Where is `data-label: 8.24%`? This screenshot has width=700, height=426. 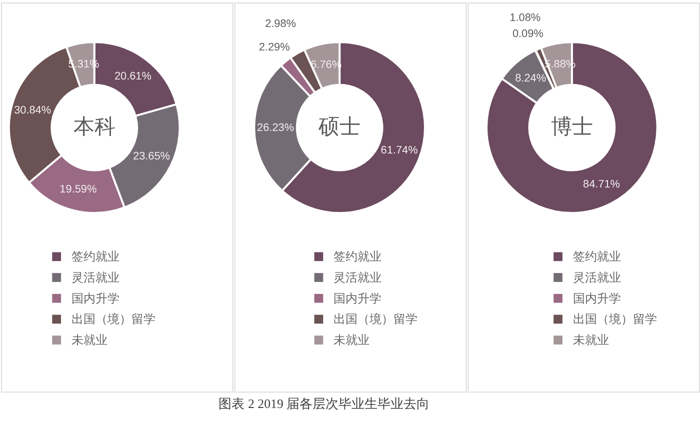 data-label: 8.24% is located at coordinates (530, 78).